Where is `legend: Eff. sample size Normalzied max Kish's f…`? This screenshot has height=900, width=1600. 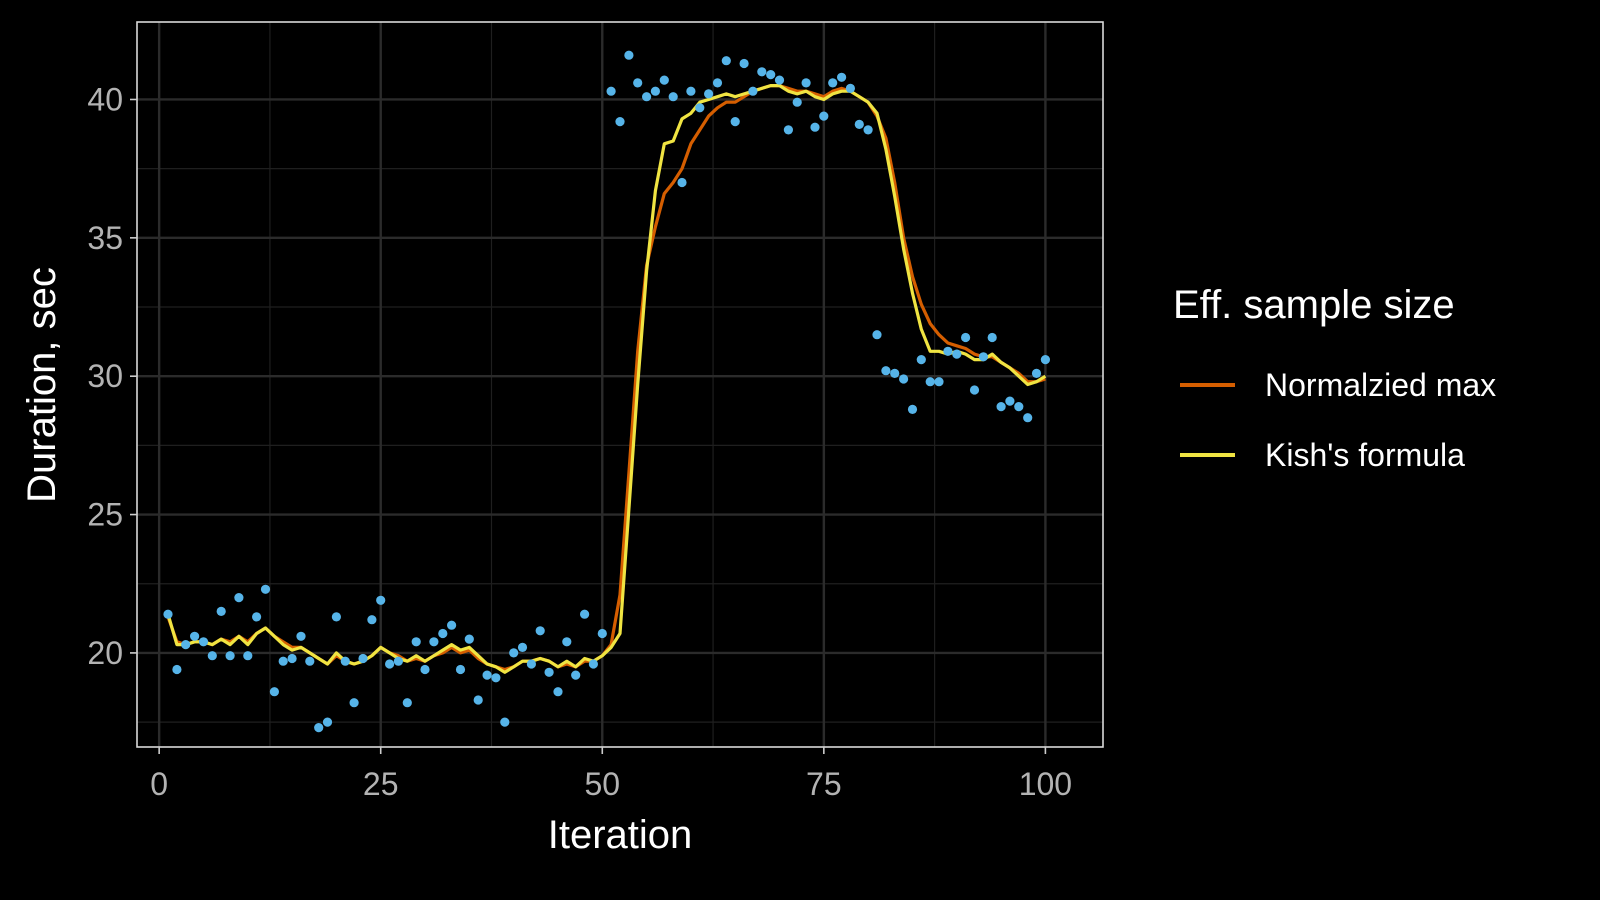 legend: Eff. sample size Normalzied max Kish's f… is located at coordinates (1334, 378).